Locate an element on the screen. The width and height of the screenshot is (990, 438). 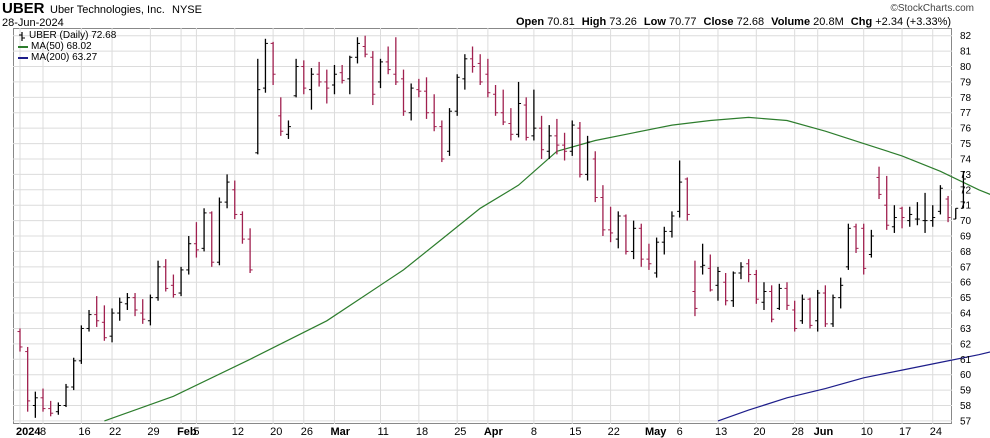
ma200-swatch-icon is located at coordinates (23, 57).